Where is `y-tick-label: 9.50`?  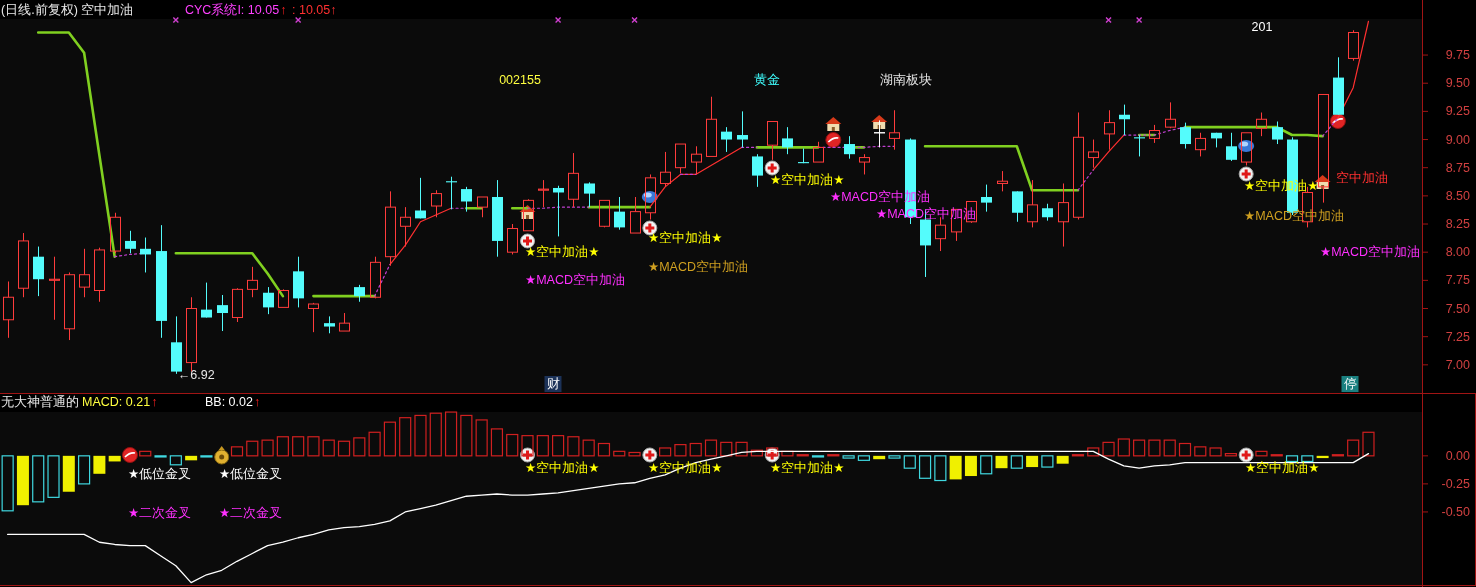
y-tick-label: 9.50 is located at coordinates (1458, 83).